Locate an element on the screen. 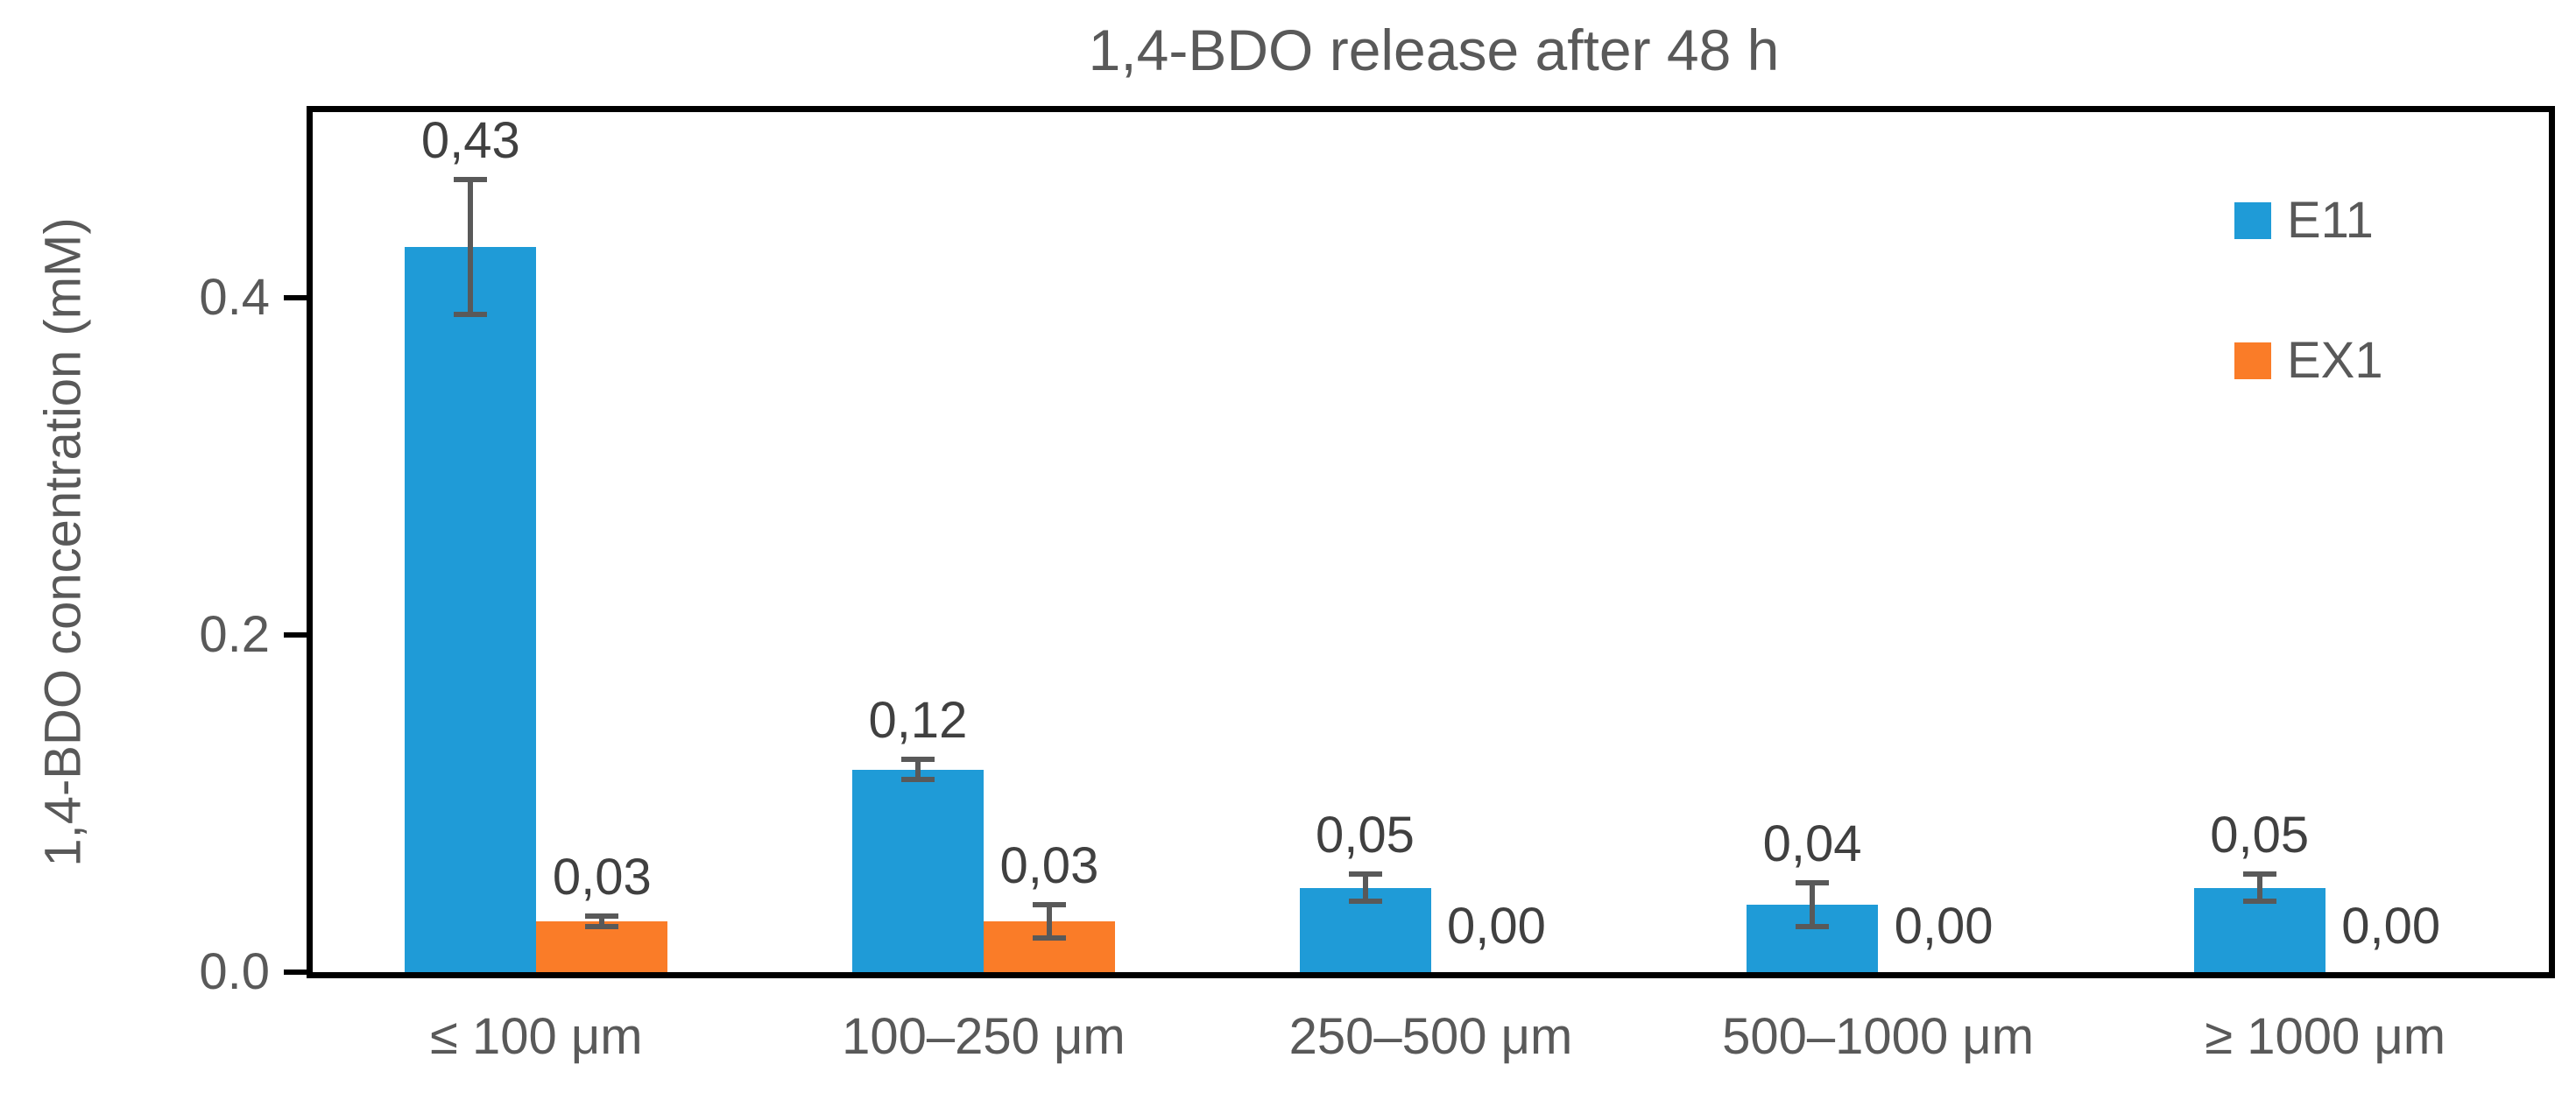 The height and width of the screenshot is (1093, 2576). y-tick-label: 0.2 is located at coordinates (234, 634).